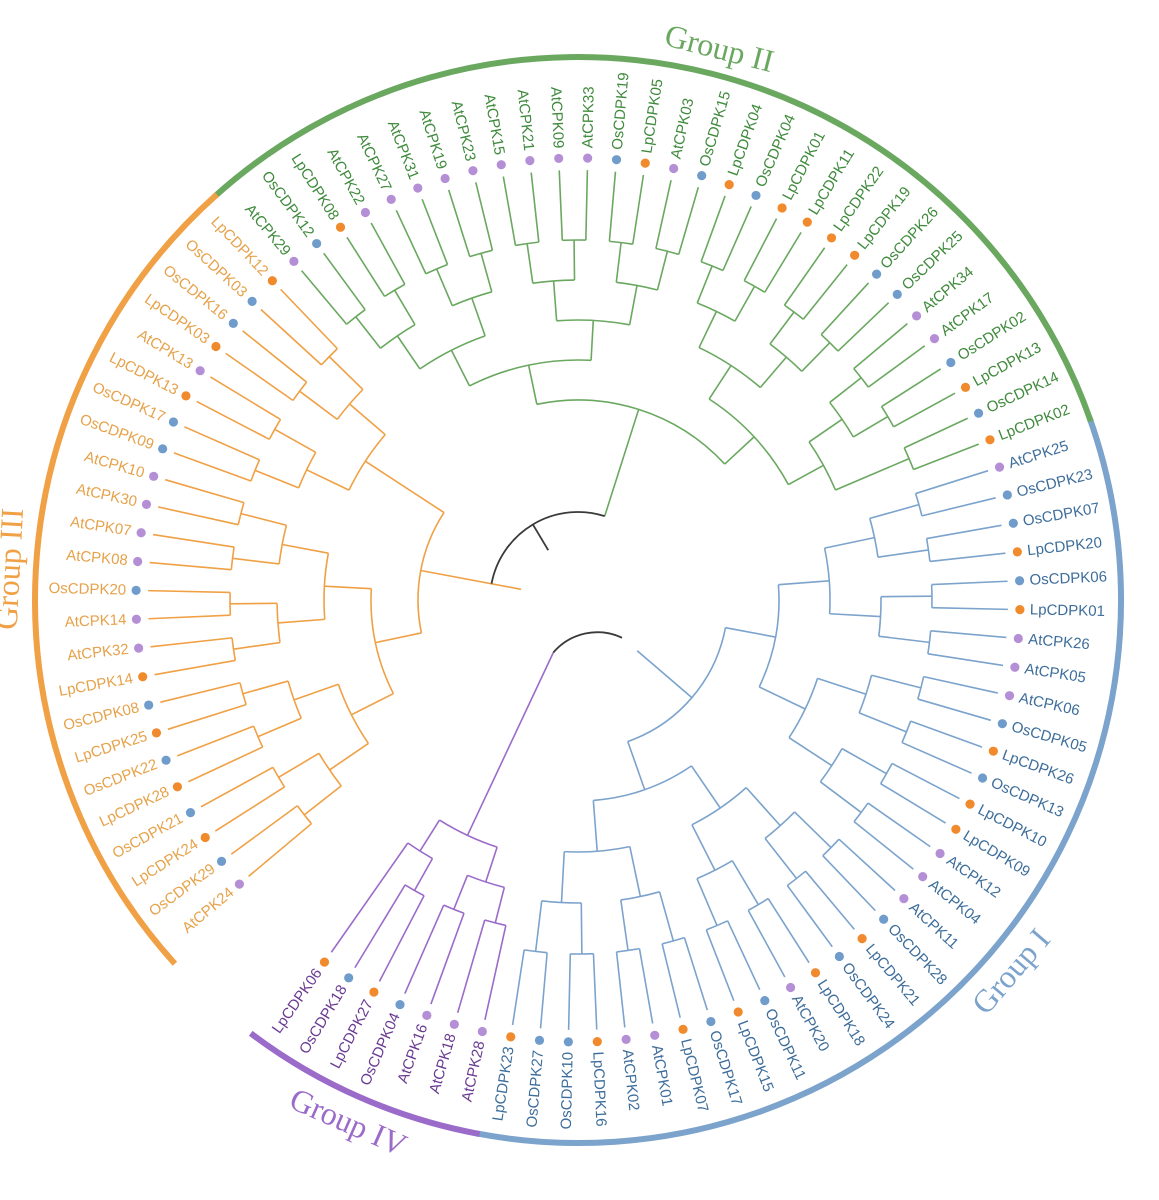 The image size is (1159, 1200). What do you see at coordinates (631, 1079) in the screenshot?
I see `leaf-label: AtCPK02` at bounding box center [631, 1079].